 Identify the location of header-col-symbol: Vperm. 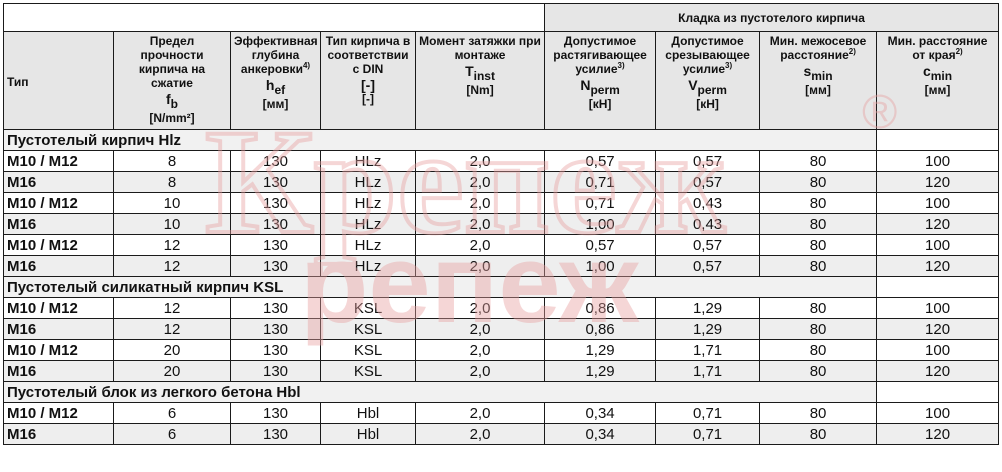
(707, 87).